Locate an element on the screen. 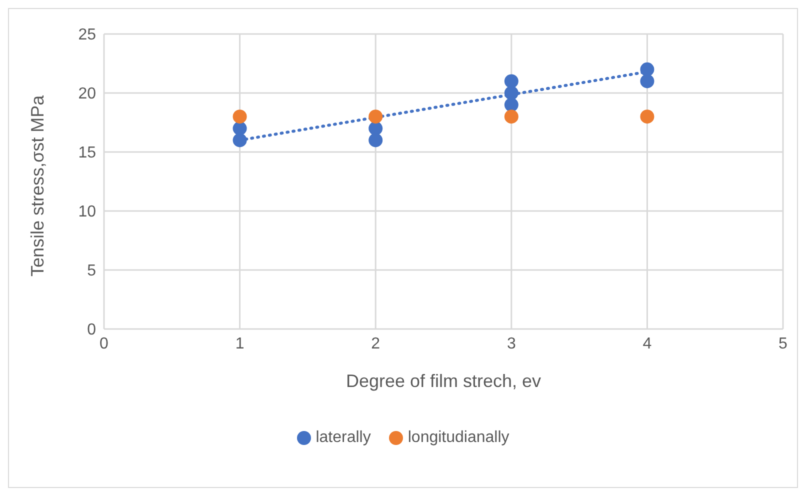 The height and width of the screenshot is (500, 808). legend-label: laterally is located at coordinates (342, 438).